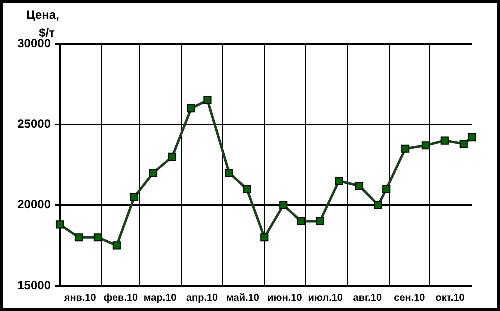 The image size is (500, 311). What do you see at coordinates (243, 298) in the screenshot?
I see `x-tick-label: май.10` at bounding box center [243, 298].